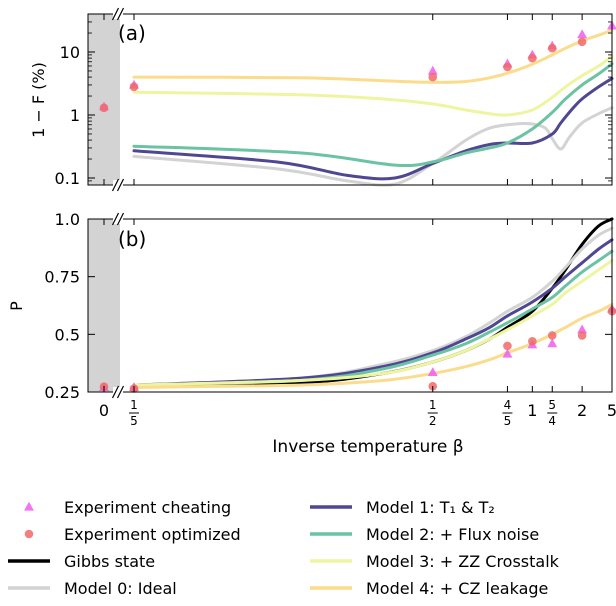  Describe the element at coordinates (432, 413) in the screenshot. I see `x-tick-label: 12` at that location.